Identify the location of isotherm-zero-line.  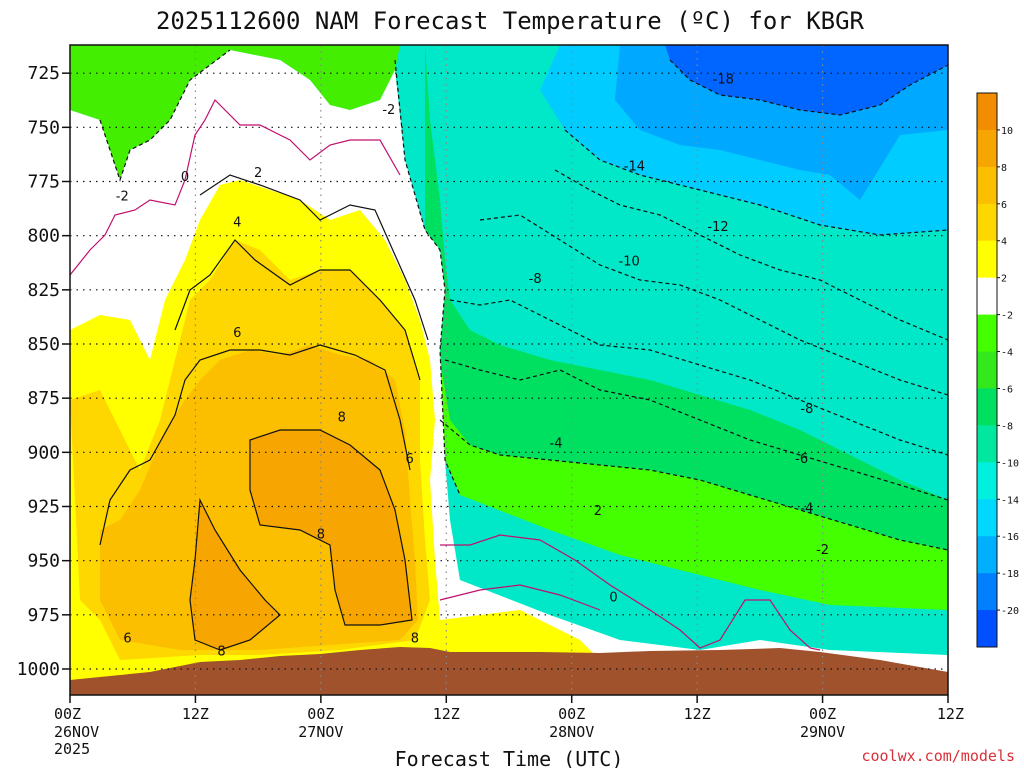
(235, 187).